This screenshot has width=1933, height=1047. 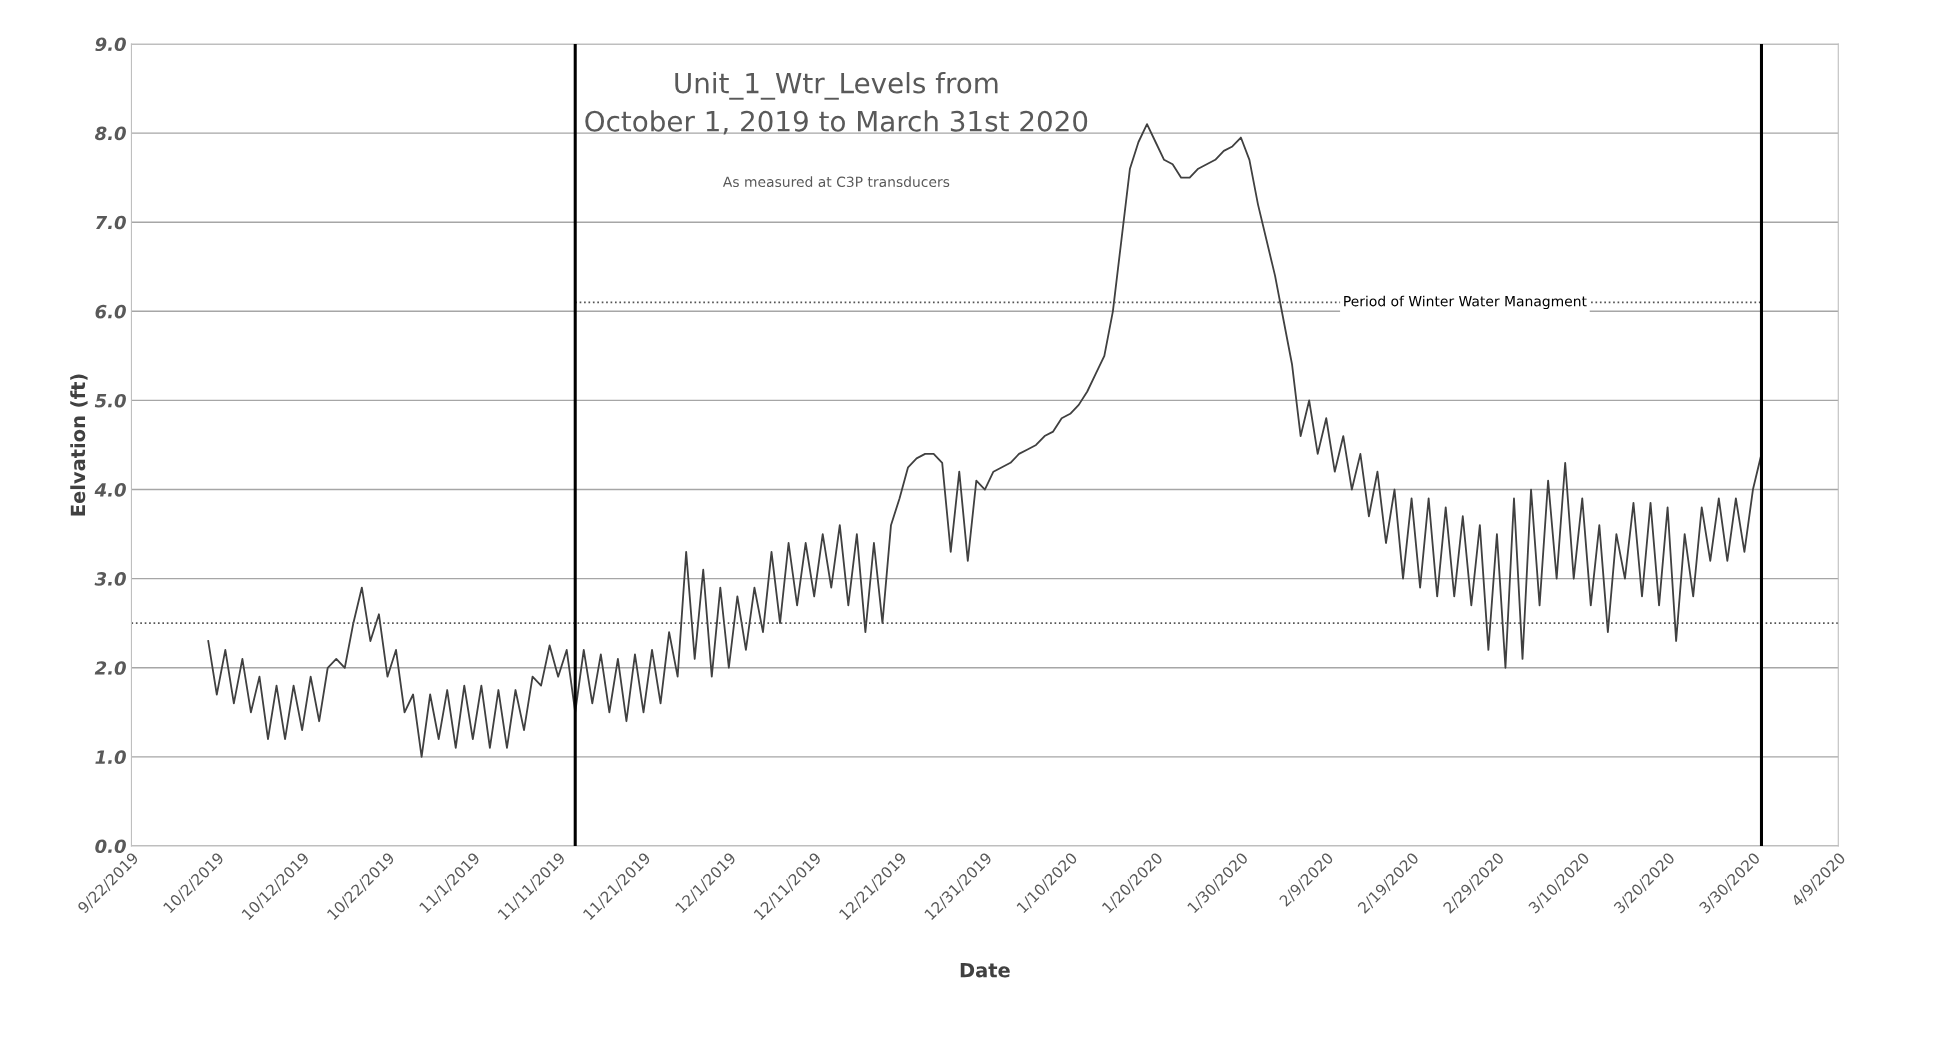 I want to click on y-tick-label: 4.0, so click(x=110, y=489).